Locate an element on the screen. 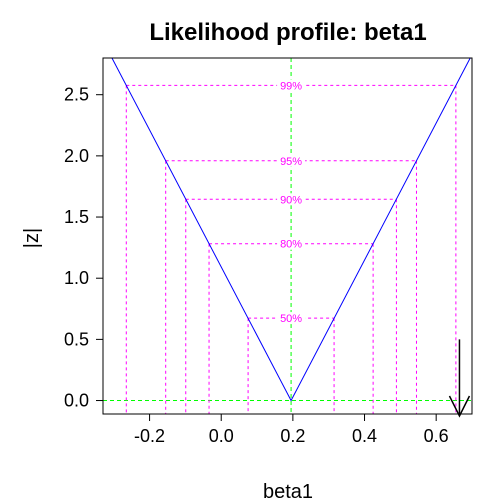 Image resolution: width=504 pixels, height=504 pixels. level-label-80: 80% is located at coordinates (291, 245).